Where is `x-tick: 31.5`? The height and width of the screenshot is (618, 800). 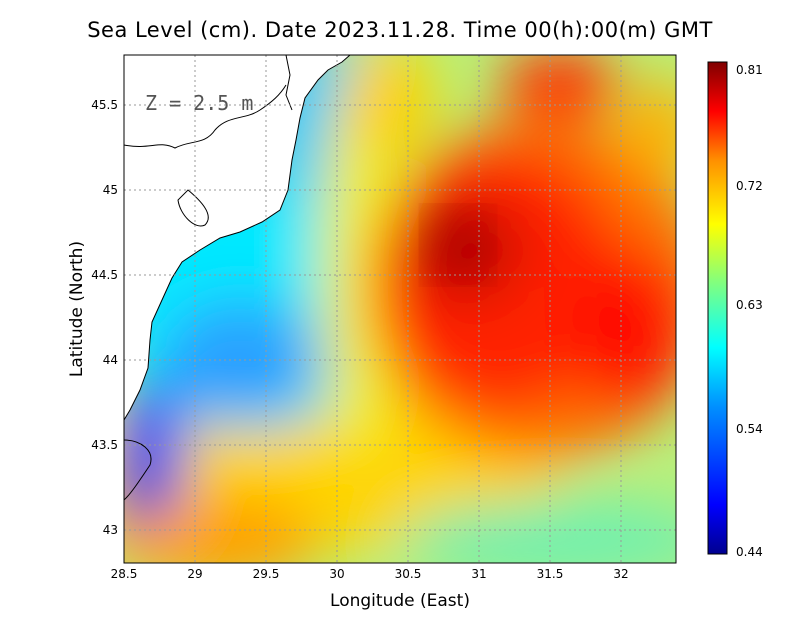 x-tick: 31.5 is located at coordinates (550, 574).